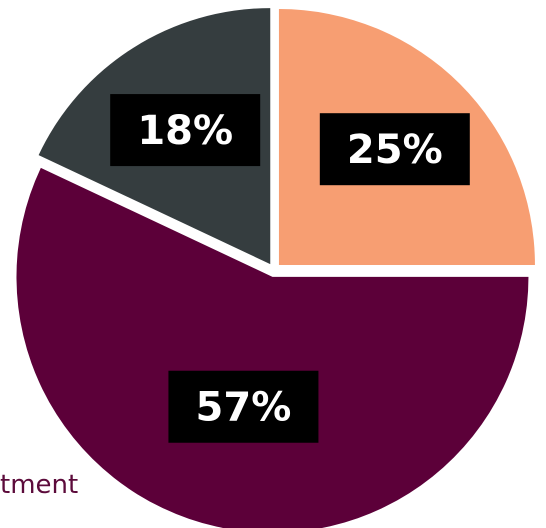  I want to click on data-label-25: 25%, so click(394, 149).